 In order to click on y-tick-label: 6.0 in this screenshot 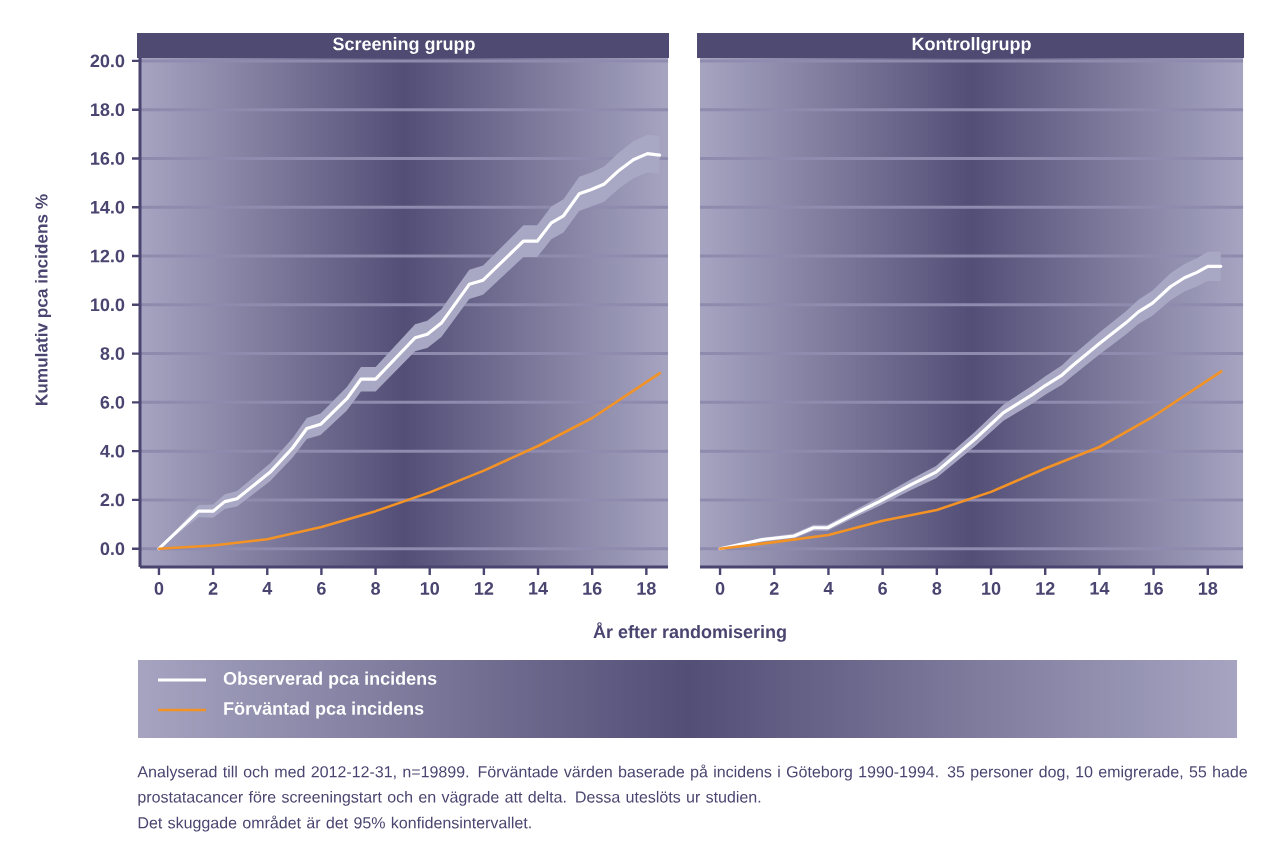, I will do `click(112, 402)`.